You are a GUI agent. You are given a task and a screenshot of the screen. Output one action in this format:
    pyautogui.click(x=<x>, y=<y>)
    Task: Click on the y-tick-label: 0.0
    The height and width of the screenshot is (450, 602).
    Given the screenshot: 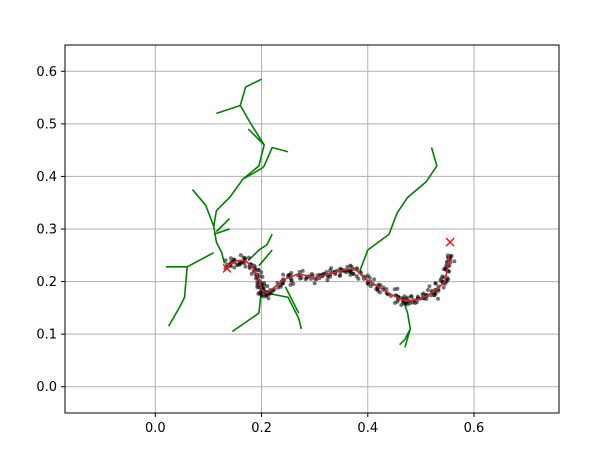 What is the action you would take?
    pyautogui.click(x=46, y=387)
    